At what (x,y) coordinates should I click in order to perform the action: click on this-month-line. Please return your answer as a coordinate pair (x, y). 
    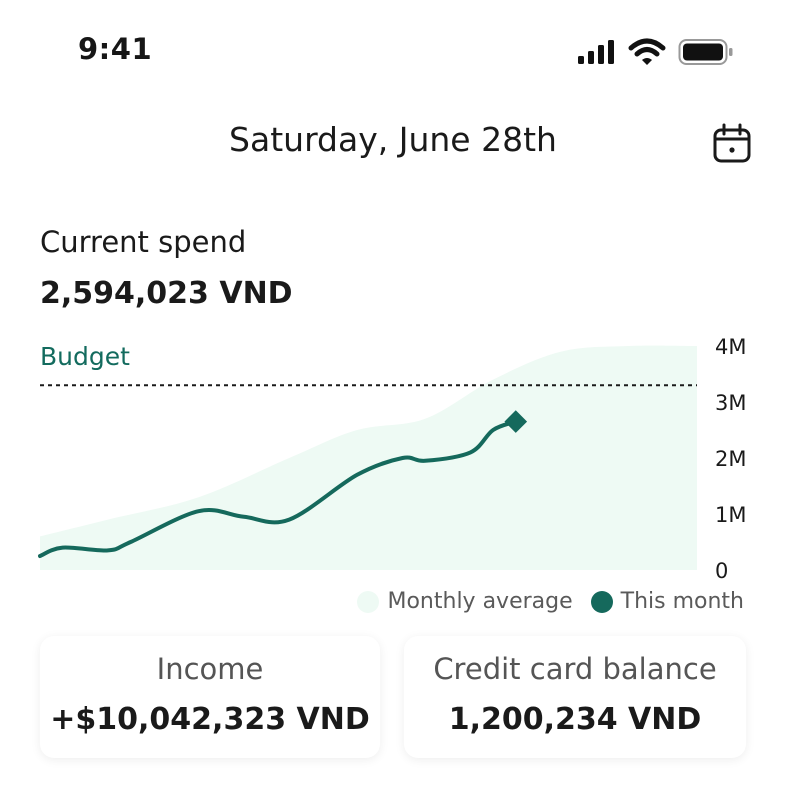
    Looking at the image, I should click on (278, 488).